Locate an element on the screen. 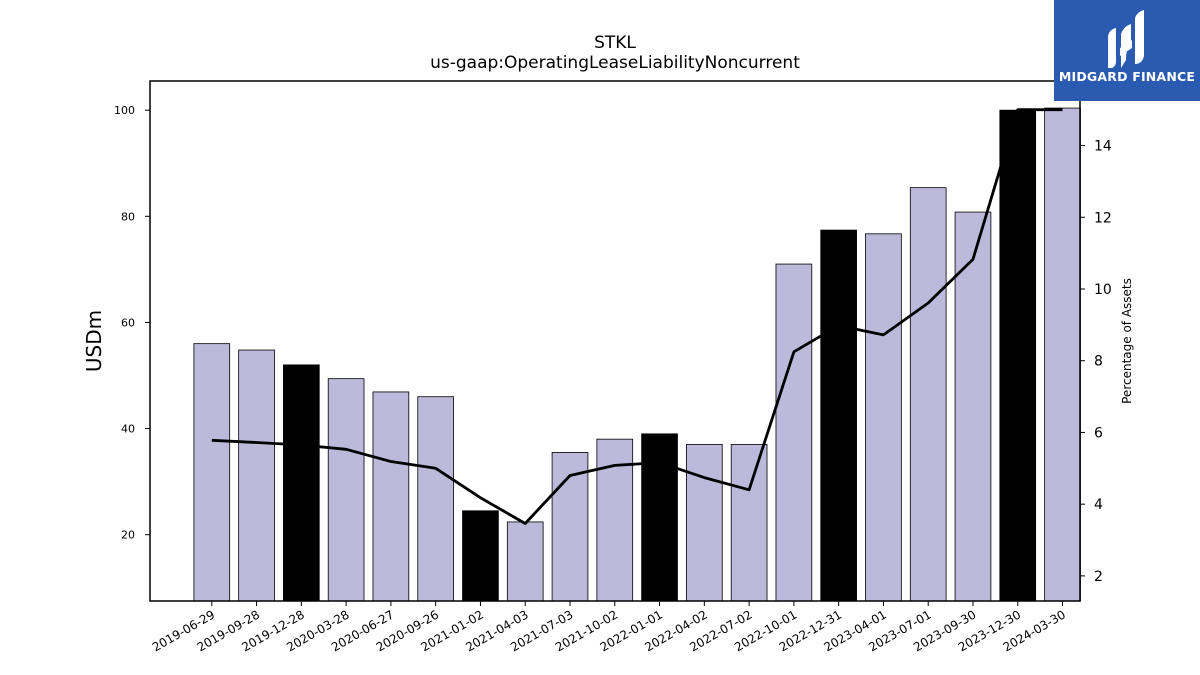  left-axis: 20 40 60 80 100 is located at coordinates (132, 323).